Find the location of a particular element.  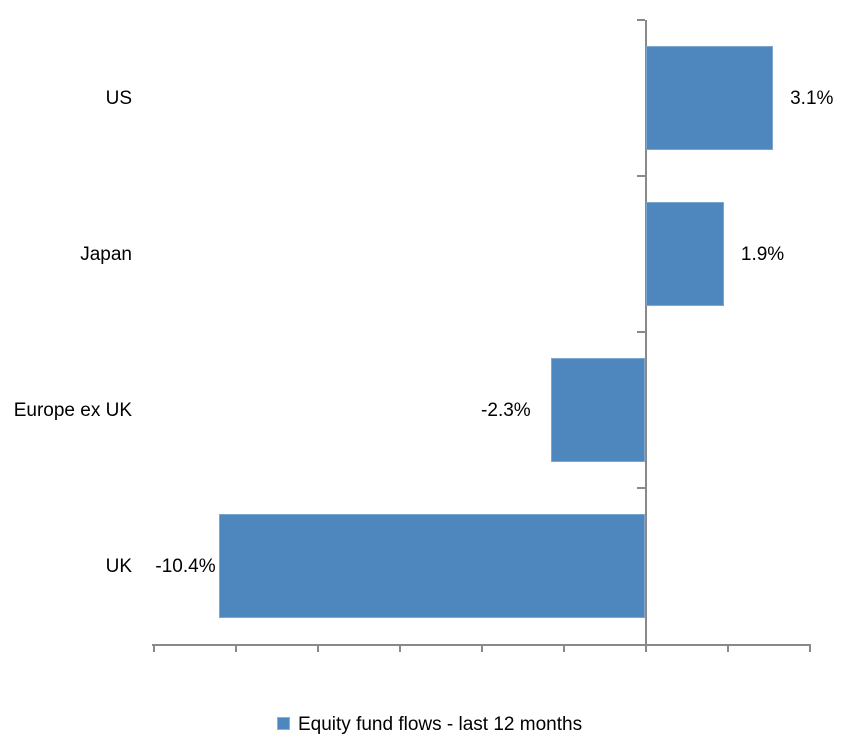

legend-label: Equity fund flows - last 12 months is located at coordinates (440, 724).